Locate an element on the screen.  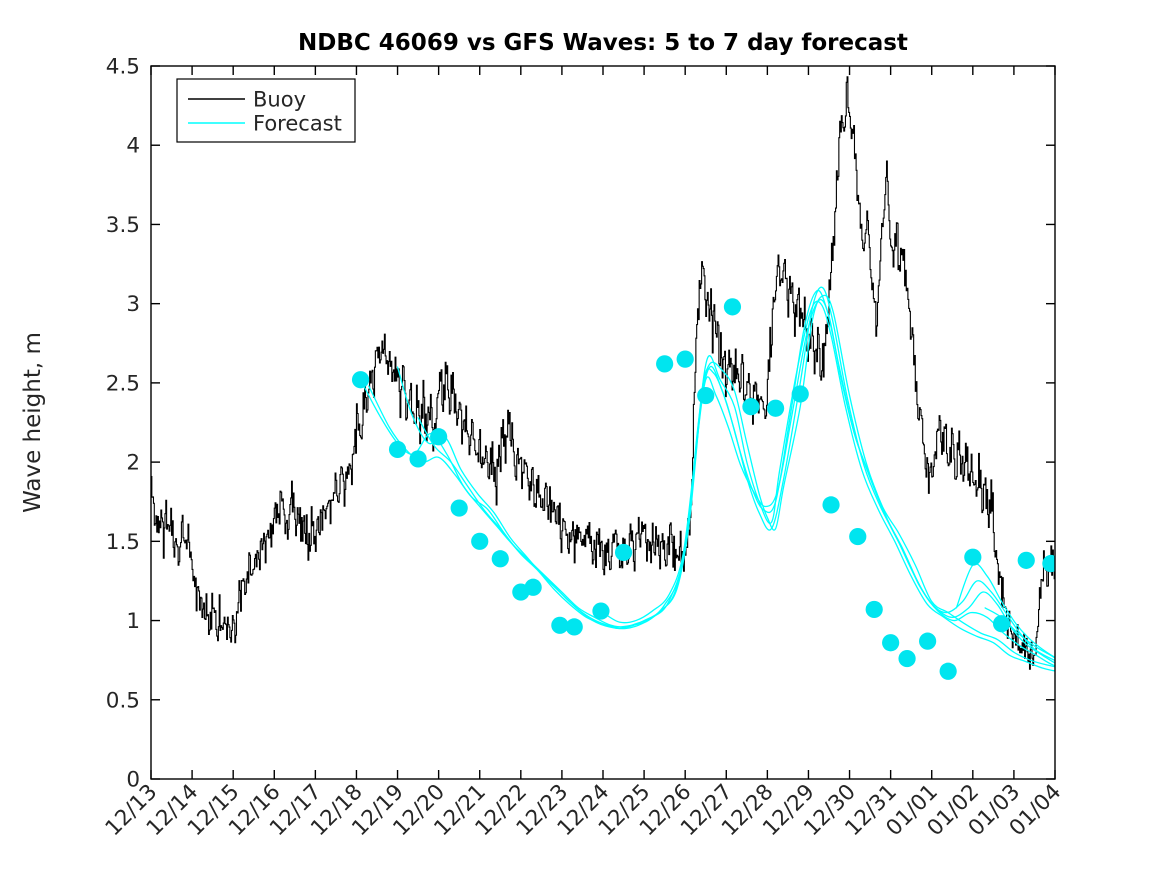
y-tick-label-3: 3 is located at coordinates (133, 304).